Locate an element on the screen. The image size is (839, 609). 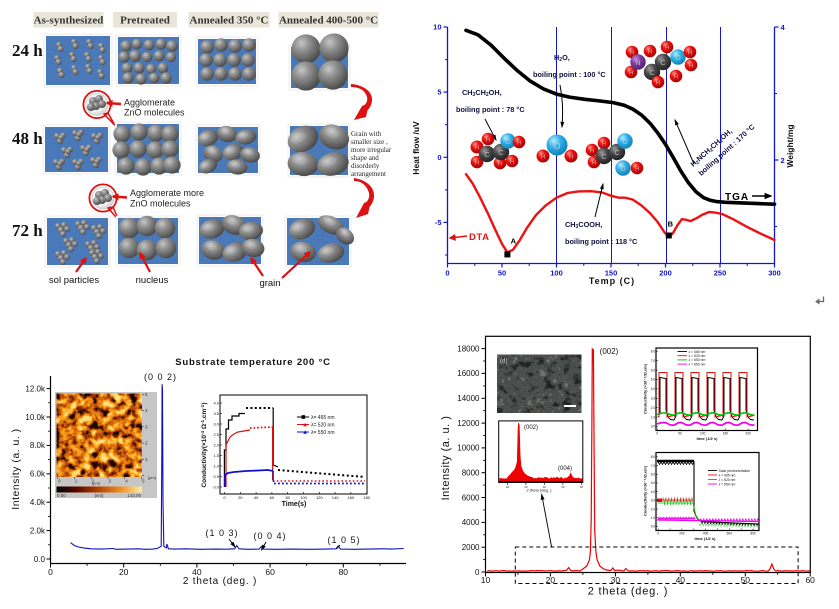
svg-text: (µm) is located at coordinates (96, 483).